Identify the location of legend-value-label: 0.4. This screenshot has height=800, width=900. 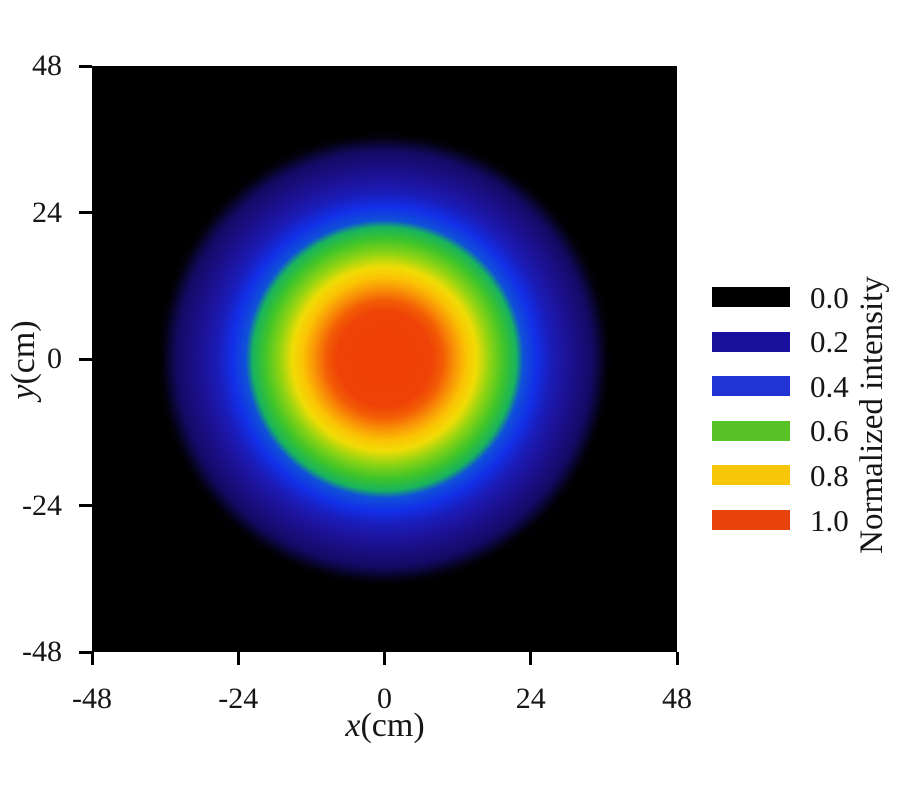
(829, 386).